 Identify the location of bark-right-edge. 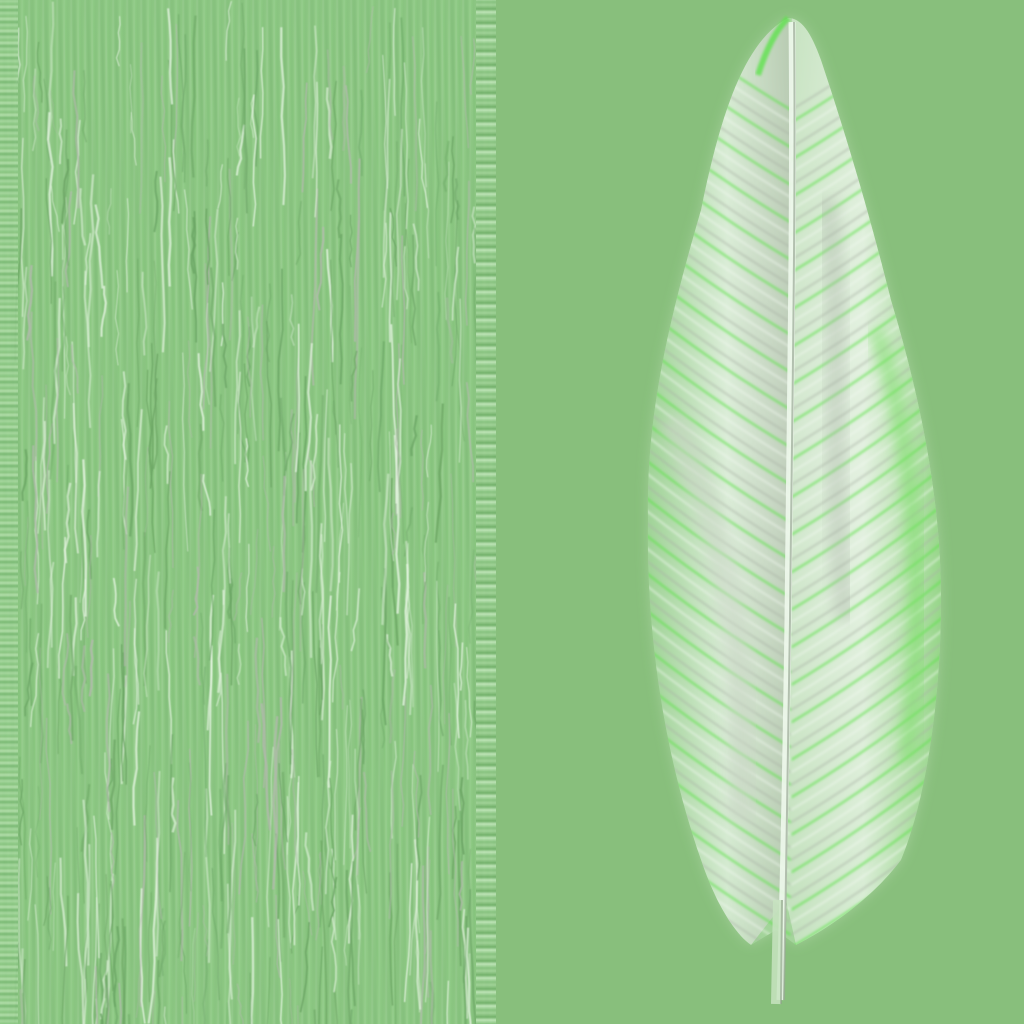
(486, 512).